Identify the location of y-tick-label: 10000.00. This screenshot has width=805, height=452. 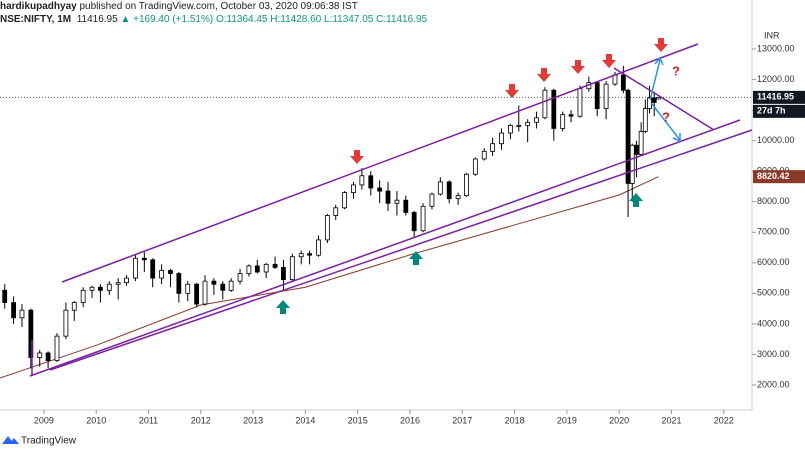
(776, 140).